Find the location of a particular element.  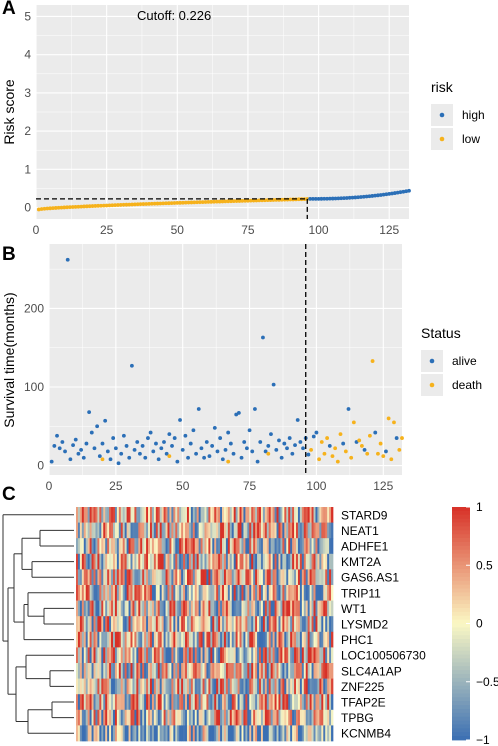

colorbar-tick-label: −1 is located at coordinates (483, 739).